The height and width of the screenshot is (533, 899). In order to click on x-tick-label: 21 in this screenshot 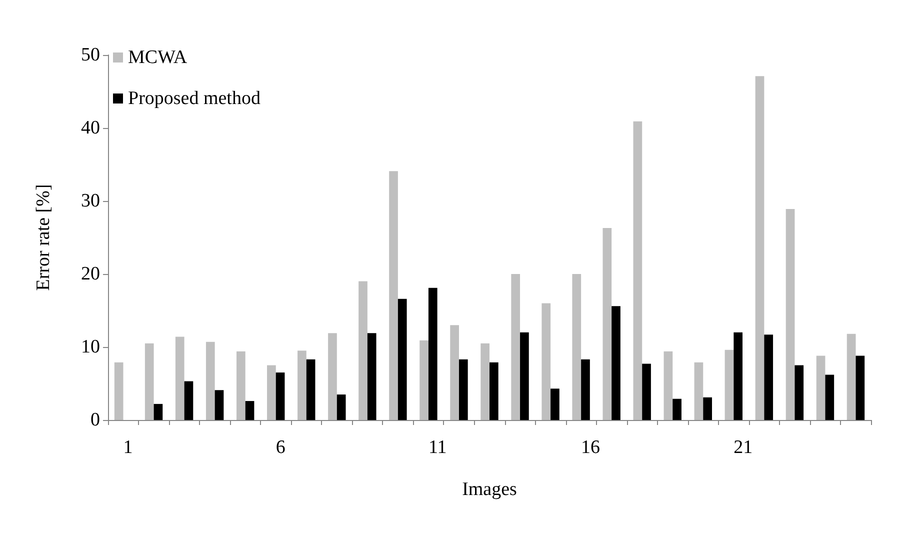, I will do `click(743, 447)`.